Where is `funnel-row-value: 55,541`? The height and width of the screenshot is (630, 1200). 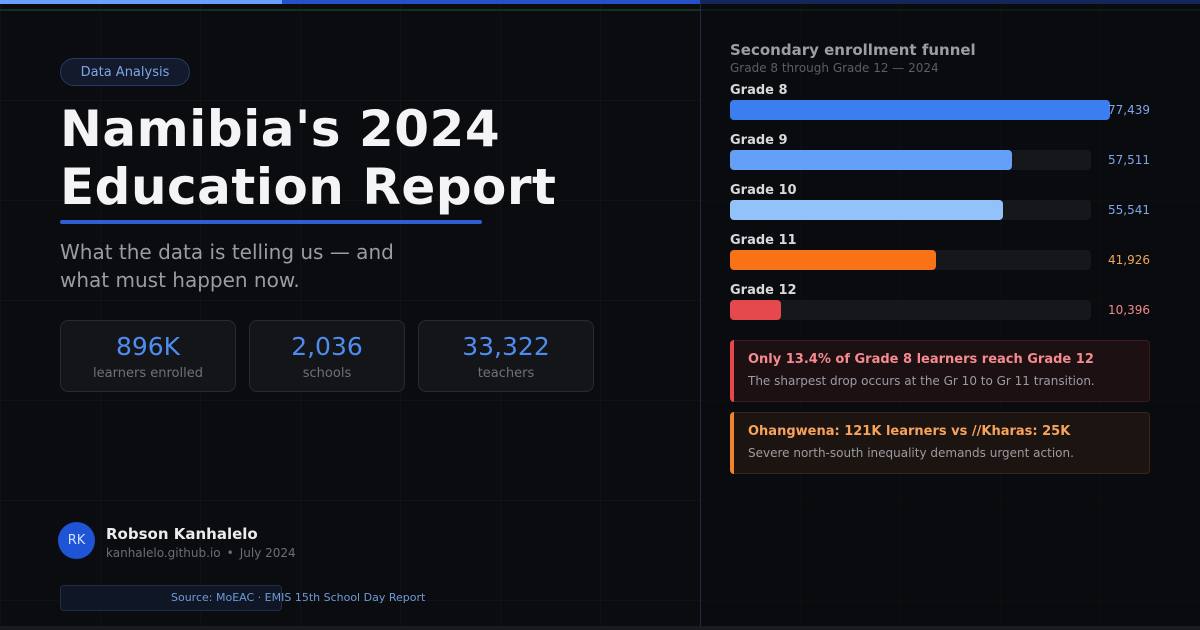 funnel-row-value: 55,541 is located at coordinates (1129, 210).